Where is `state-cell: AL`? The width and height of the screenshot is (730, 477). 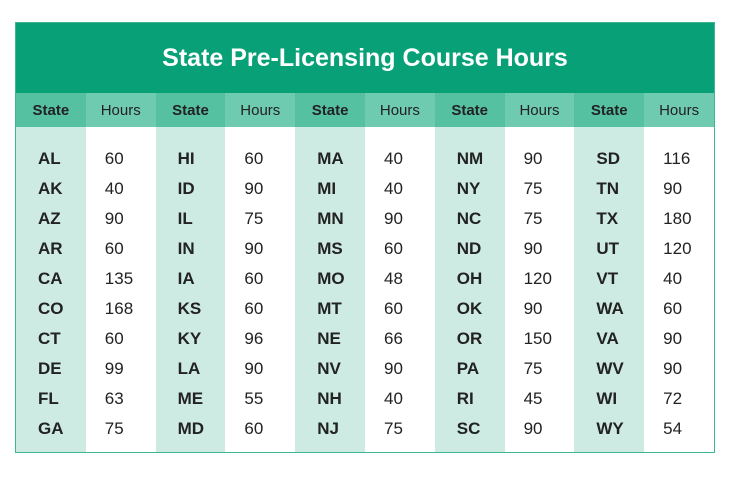
state-cell: AL is located at coordinates (49, 158).